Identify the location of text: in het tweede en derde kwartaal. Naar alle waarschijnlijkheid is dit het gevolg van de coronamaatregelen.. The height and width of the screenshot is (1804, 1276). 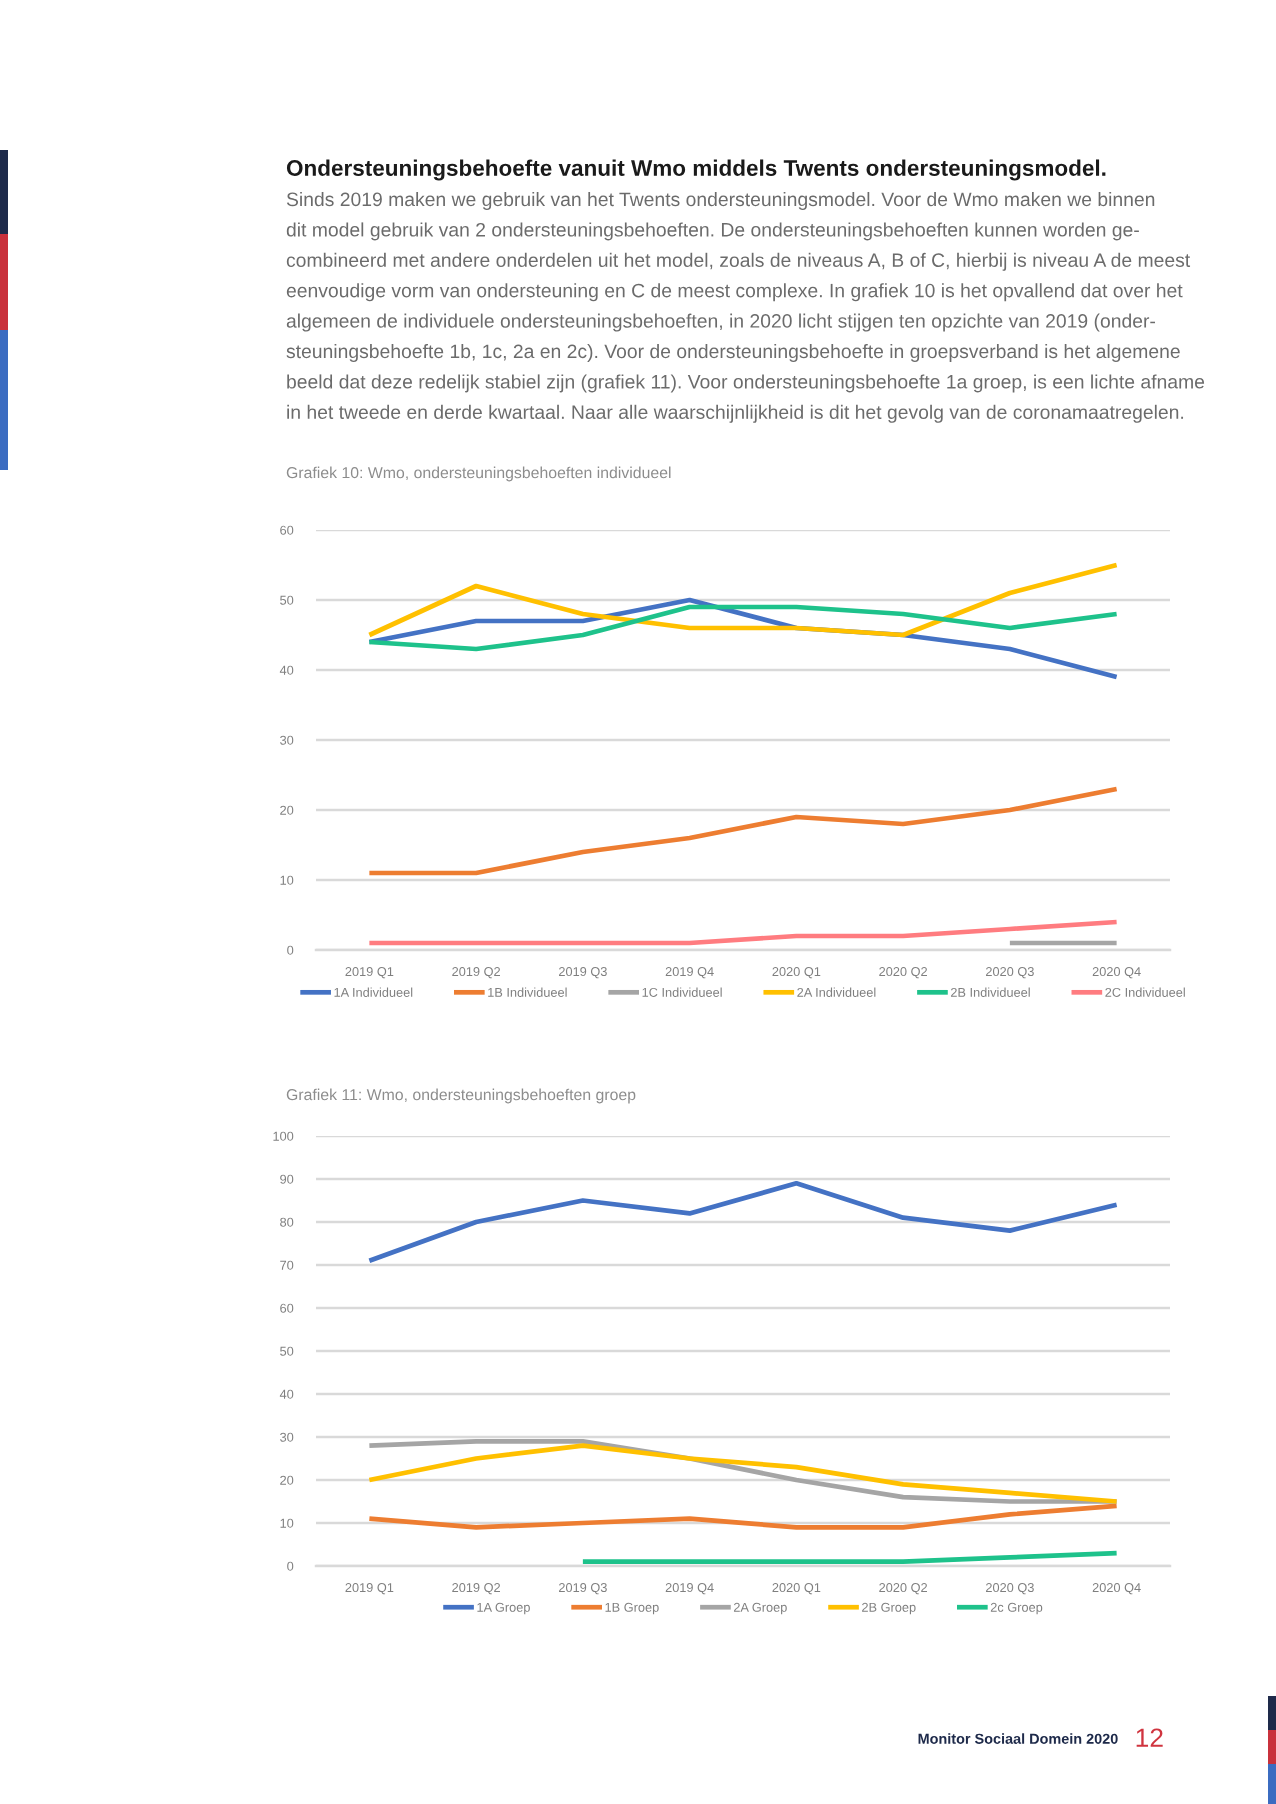
(735, 413).